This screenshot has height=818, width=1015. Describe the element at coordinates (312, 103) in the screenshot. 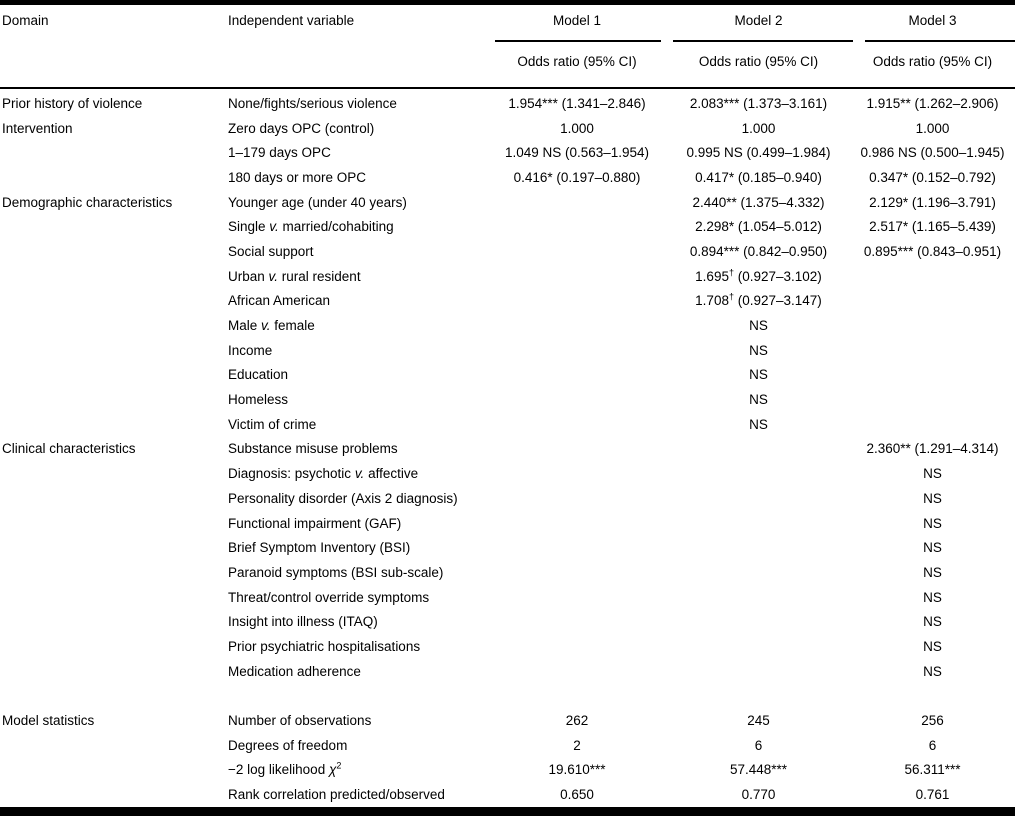

I see `variable-cell: None/fights/serious violence` at that location.